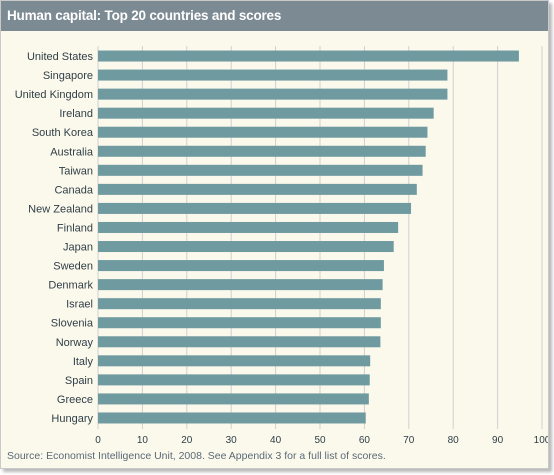 This screenshot has width=554, height=475. I want to click on category-label: Hungary, so click(72, 419).